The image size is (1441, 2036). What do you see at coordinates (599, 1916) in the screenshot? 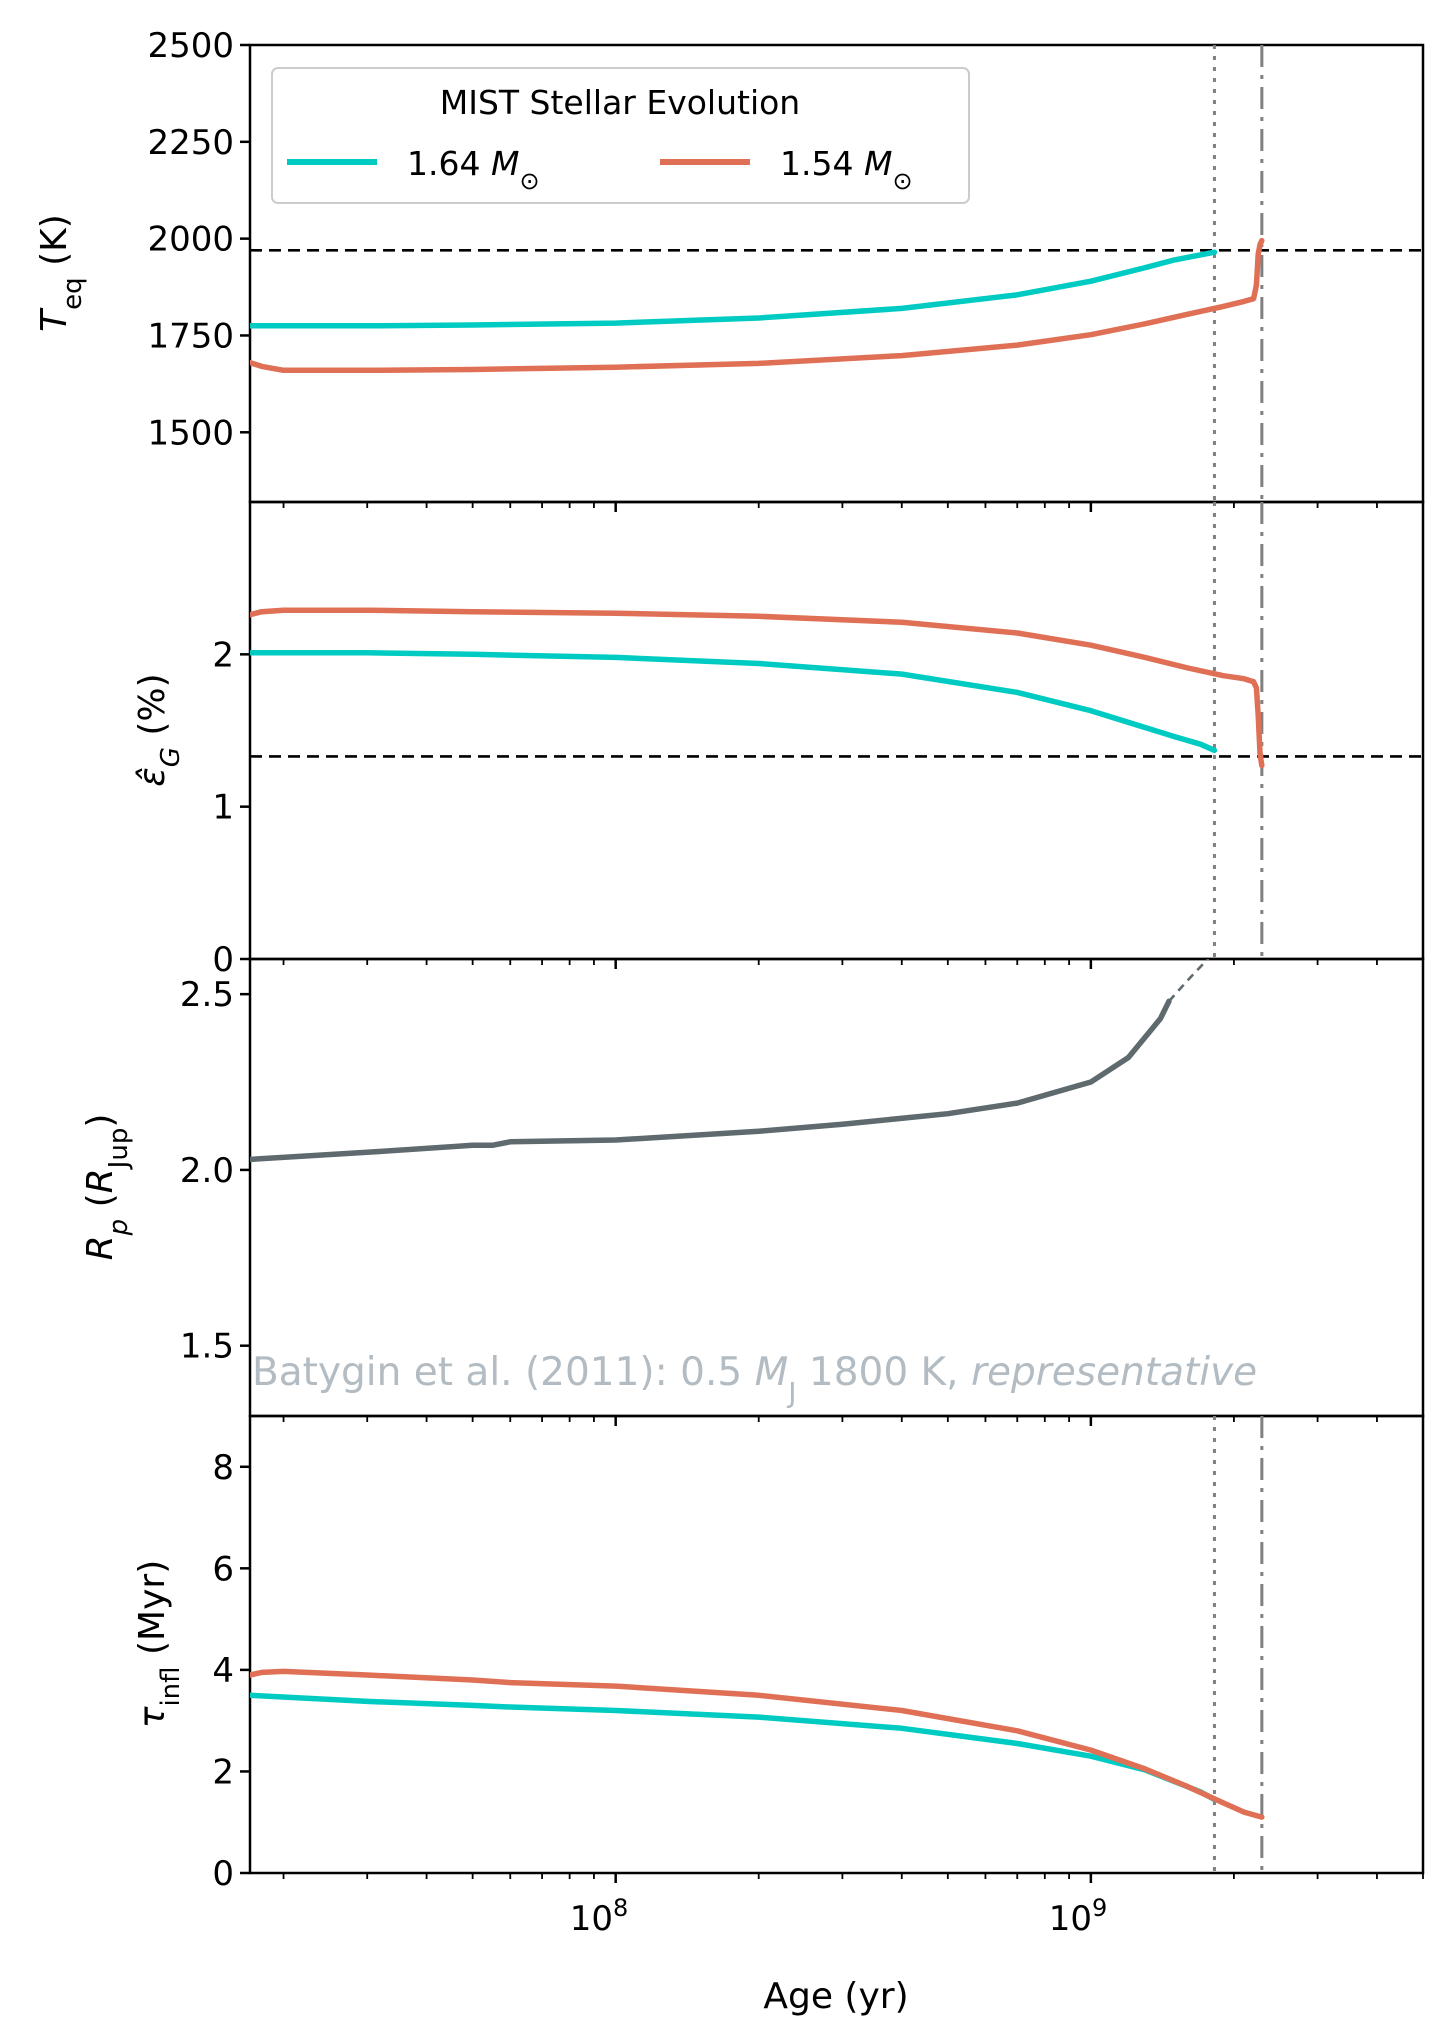
I see `xtick-label-1e8: 10⁸` at bounding box center [599, 1916].